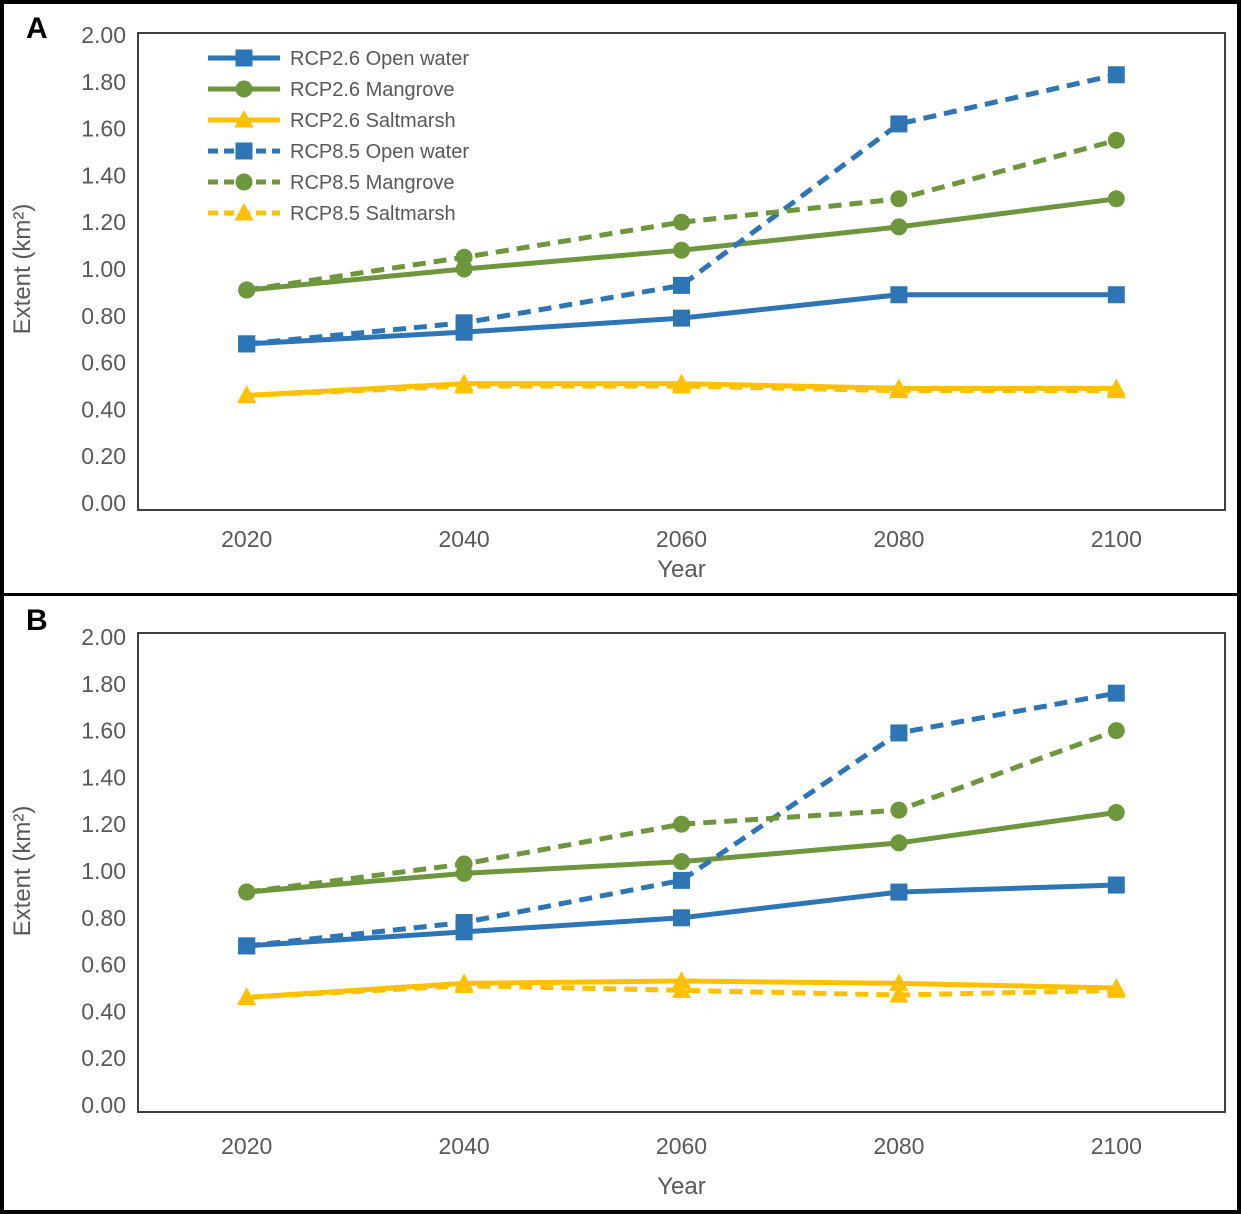  I want to click on legend-label: RCP8.5 Open water, so click(379, 152).